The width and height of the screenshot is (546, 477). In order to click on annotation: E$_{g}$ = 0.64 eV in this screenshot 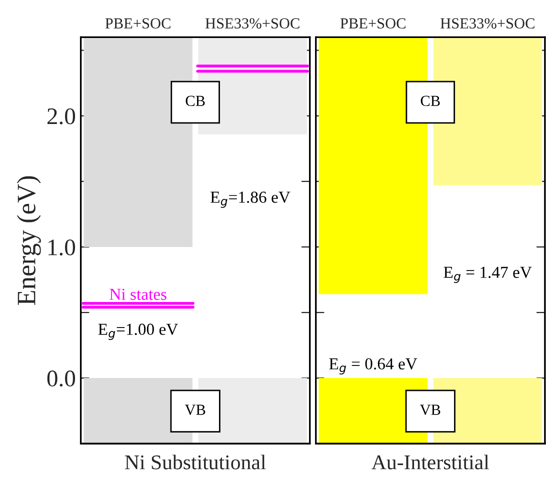, I will do `click(373, 366)`.